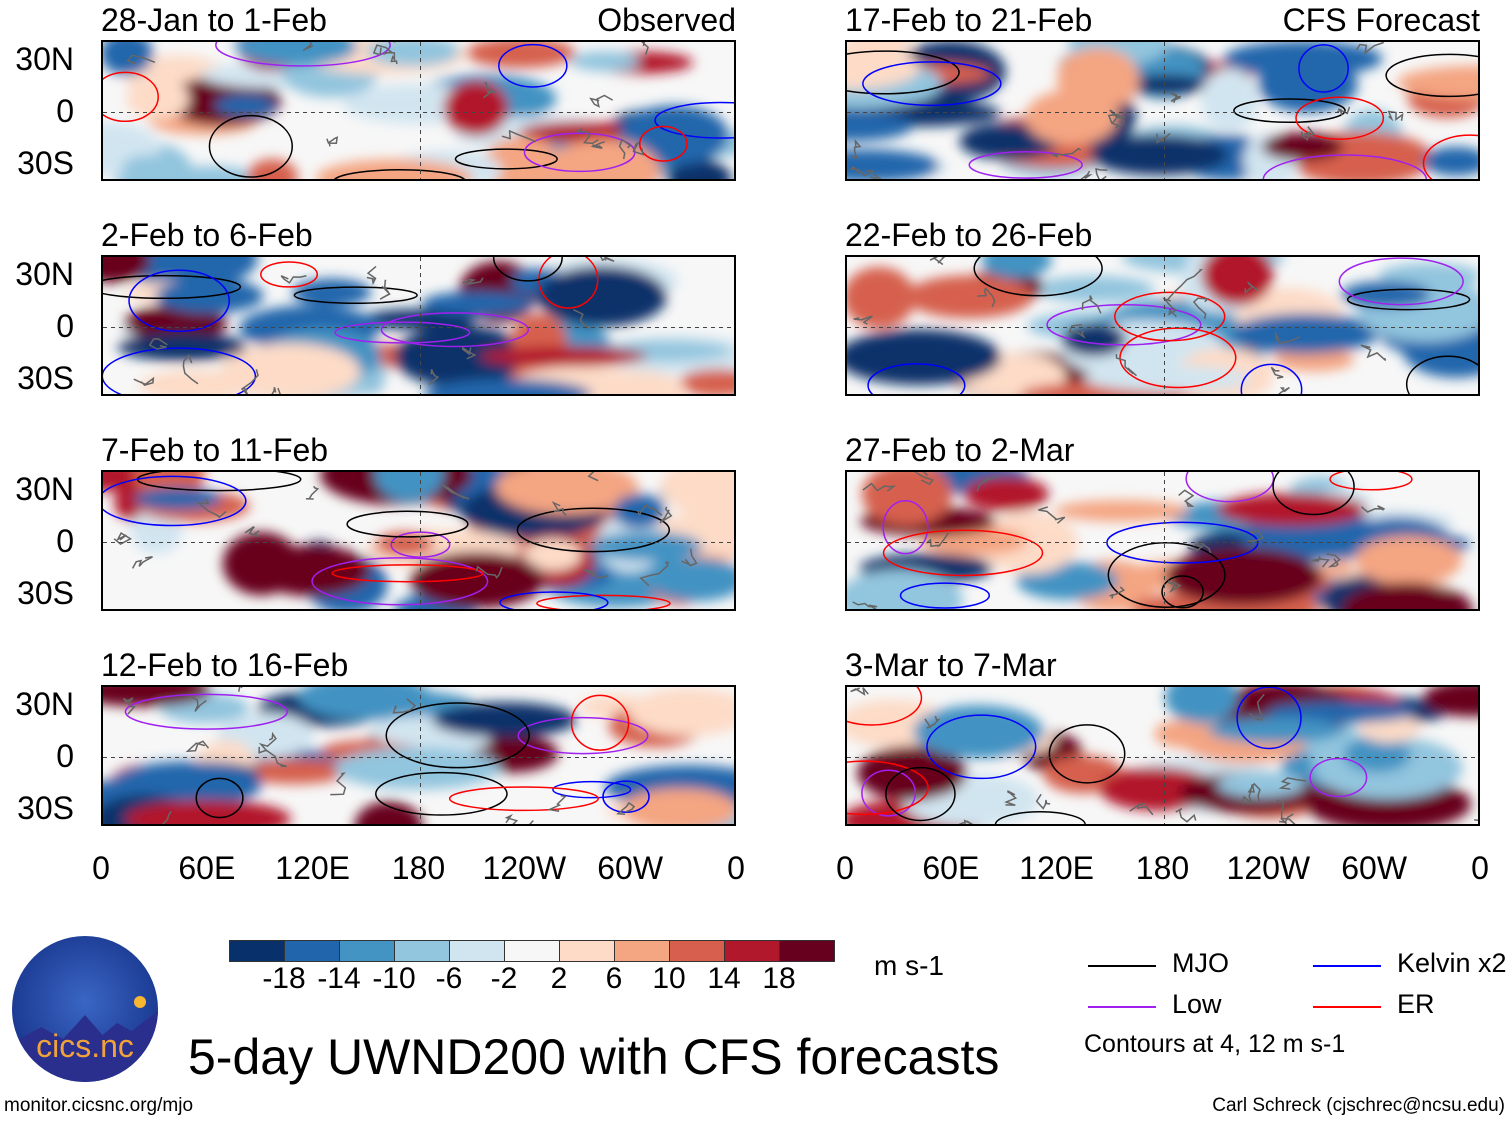  Describe the element at coordinates (594, 1057) in the screenshot. I see `figure-title: 5-day UWND200 with CFS forecasts` at that location.